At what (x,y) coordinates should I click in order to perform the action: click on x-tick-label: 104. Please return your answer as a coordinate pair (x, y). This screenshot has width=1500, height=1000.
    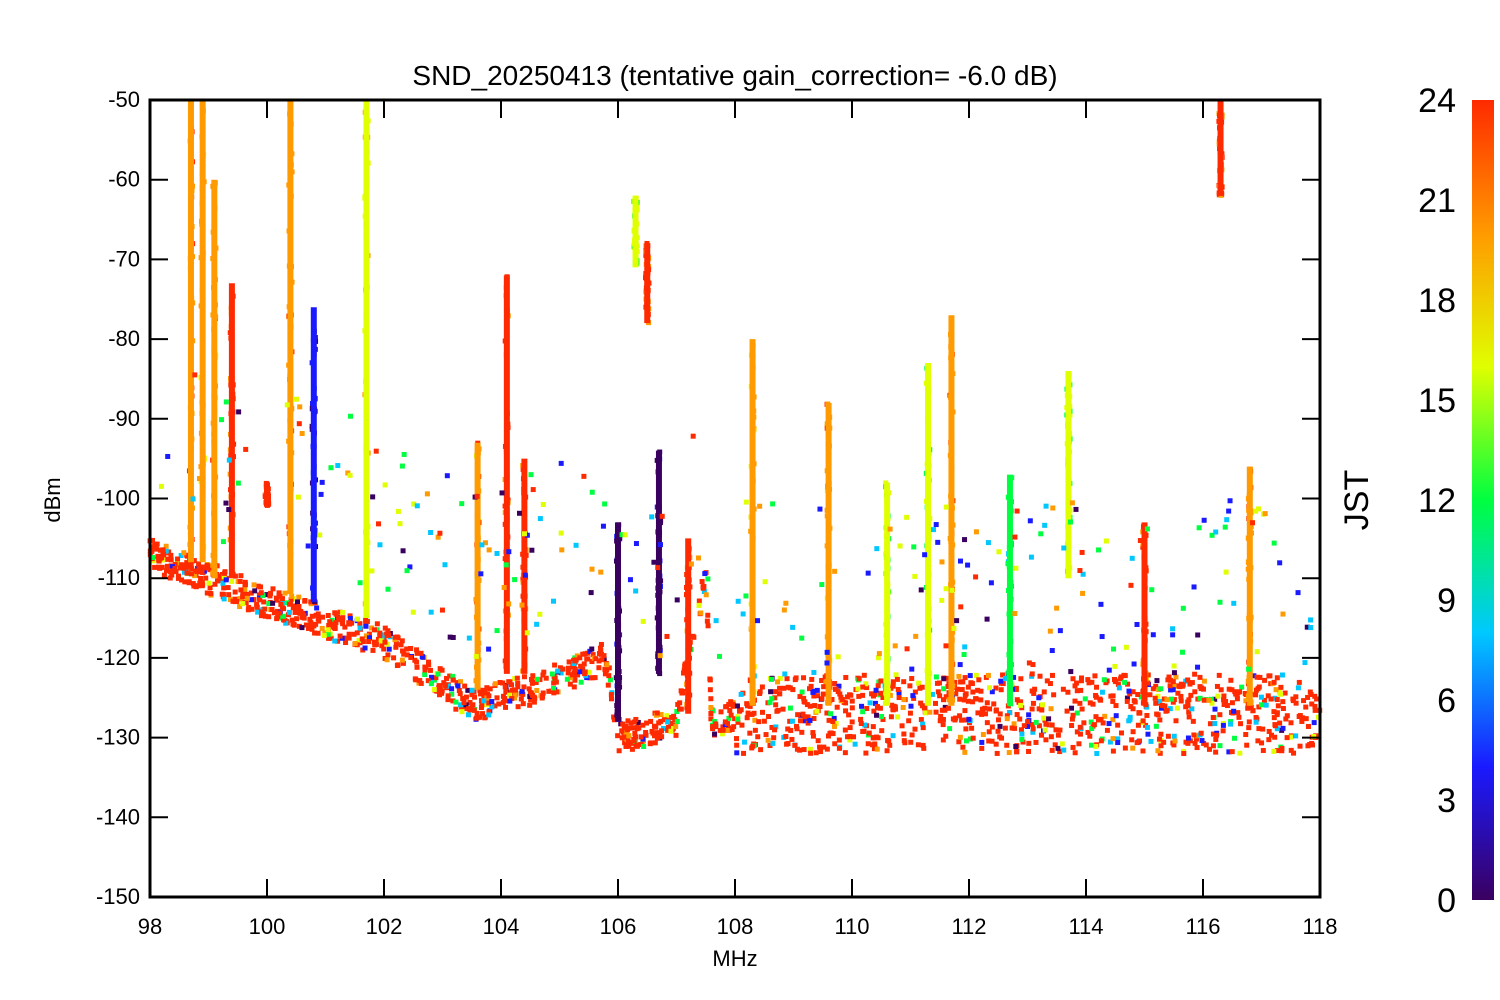
    Looking at the image, I should click on (501, 926).